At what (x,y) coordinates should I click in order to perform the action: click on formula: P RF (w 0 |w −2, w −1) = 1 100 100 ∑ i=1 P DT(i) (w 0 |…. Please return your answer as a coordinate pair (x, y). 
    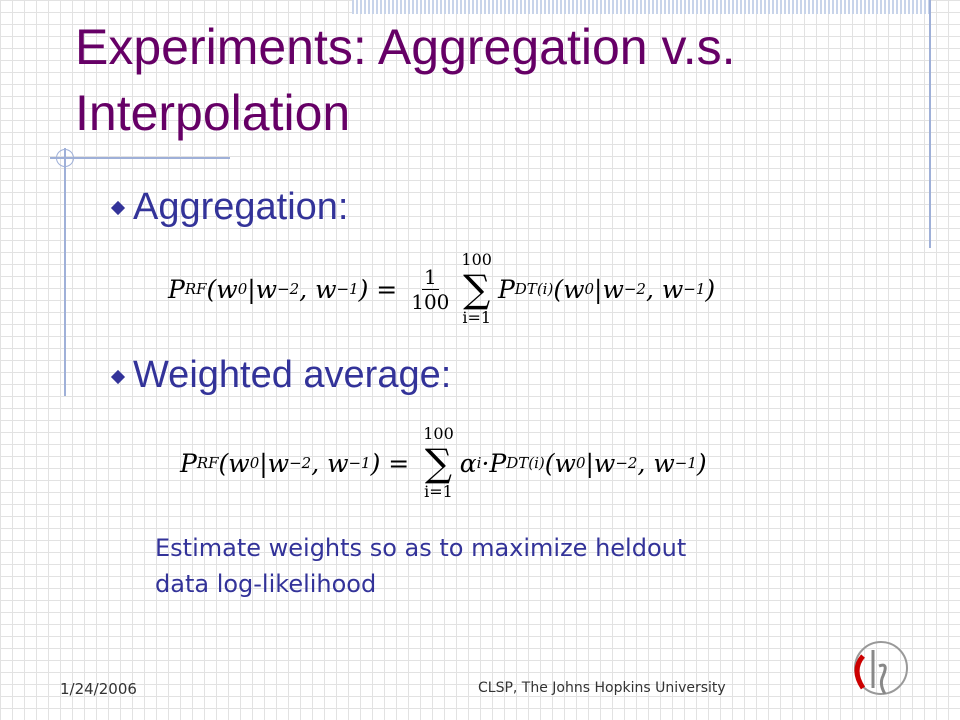
    Looking at the image, I should click on (441, 289).